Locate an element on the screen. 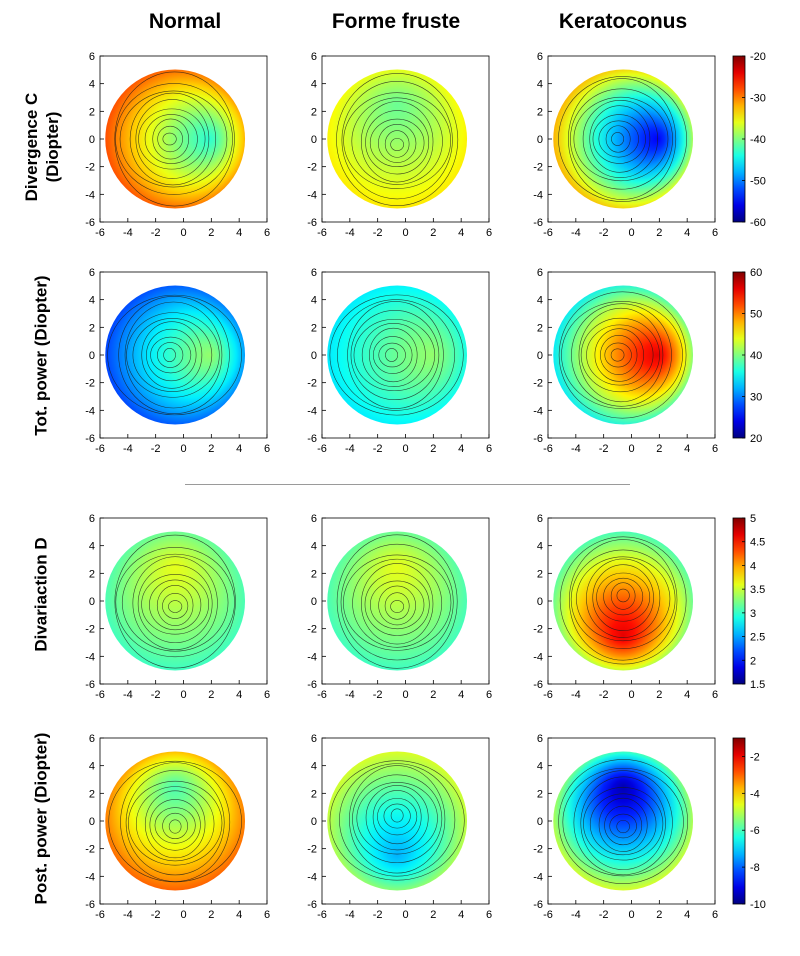 The height and width of the screenshot is (956, 800). colorbar-tick-label: 2.5 is located at coordinates (757, 638).